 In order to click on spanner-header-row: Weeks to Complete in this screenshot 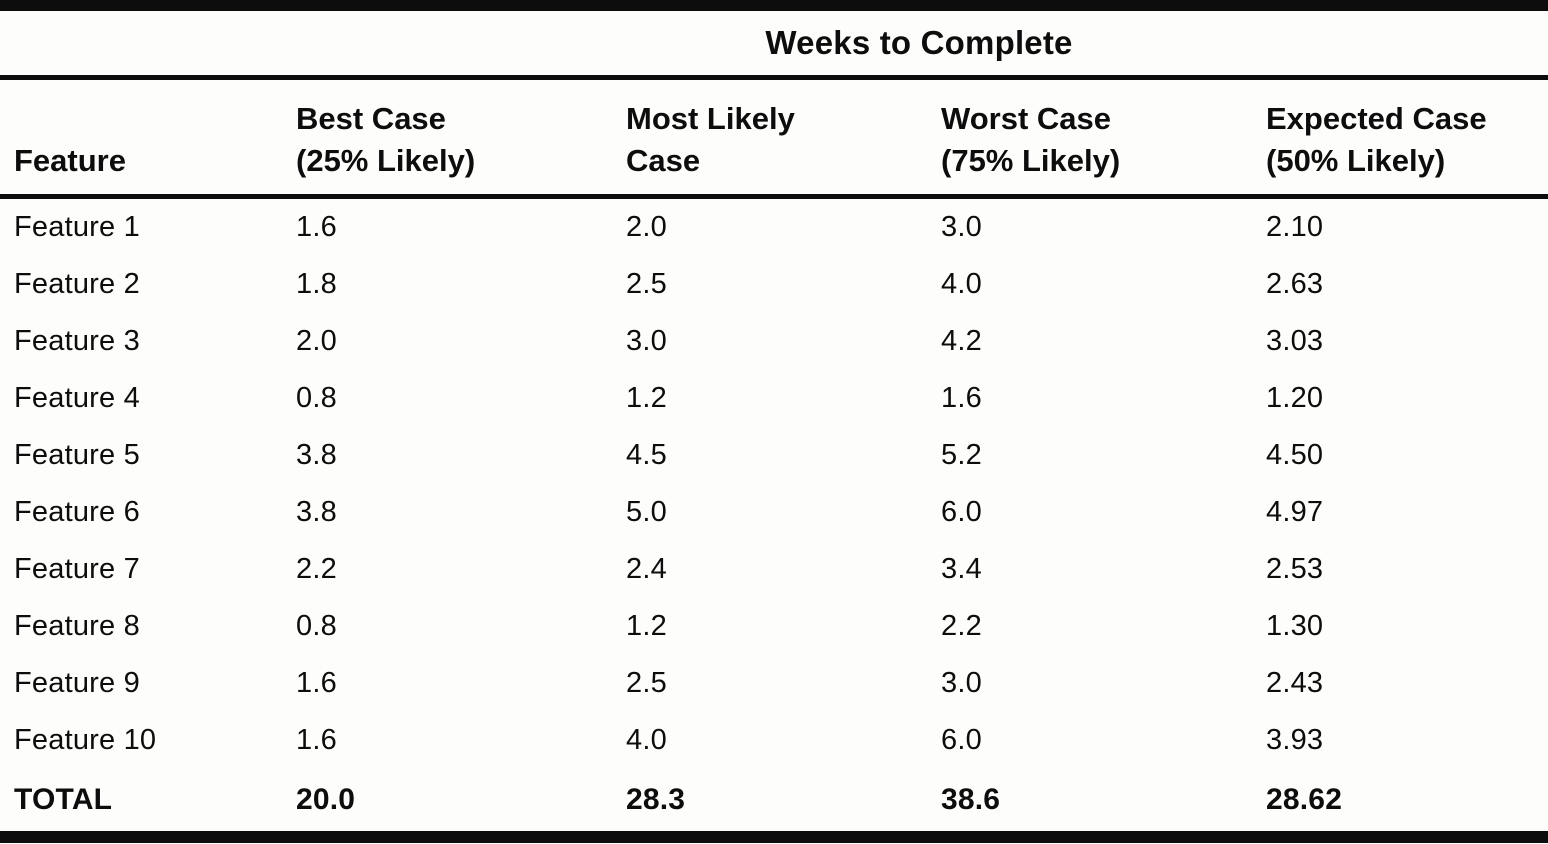, I will do `click(774, 42)`.